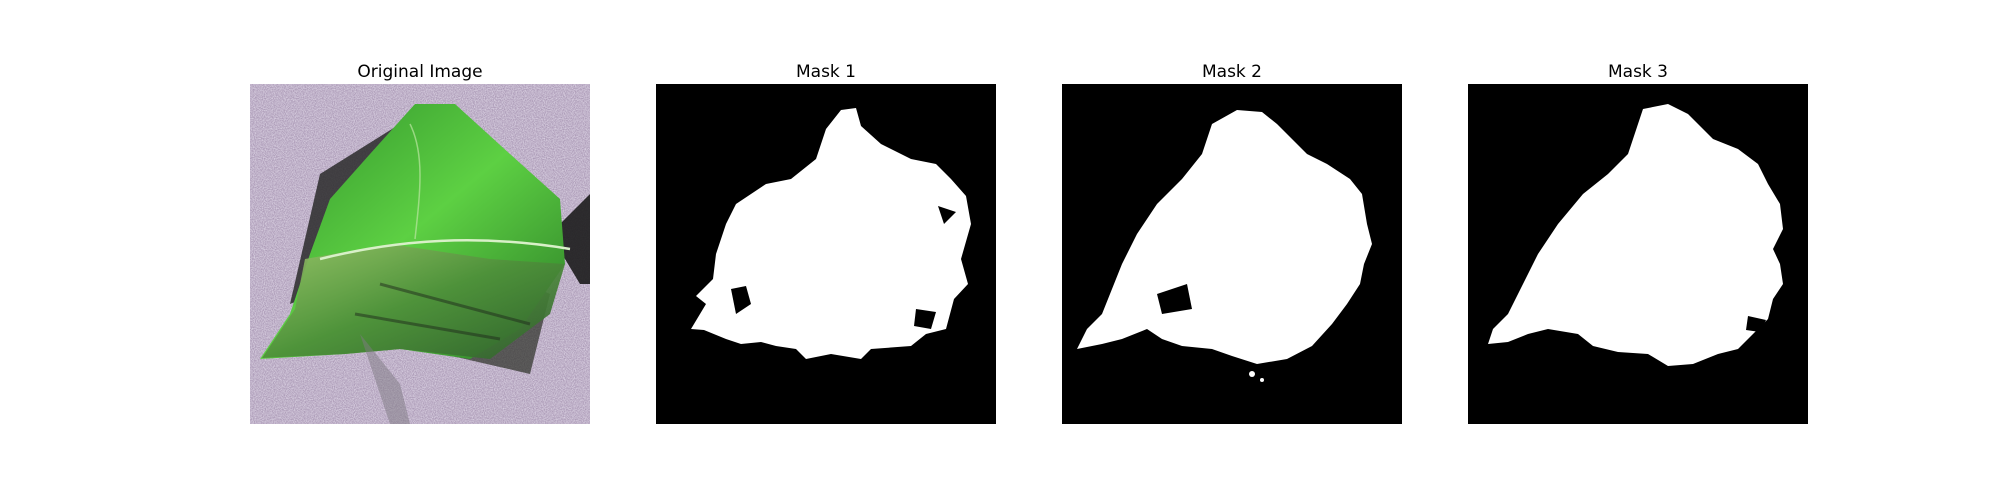 This screenshot has width=2000, height=500. What do you see at coordinates (1231, 72) in the screenshot?
I see `panel-title: Mask 2` at bounding box center [1231, 72].